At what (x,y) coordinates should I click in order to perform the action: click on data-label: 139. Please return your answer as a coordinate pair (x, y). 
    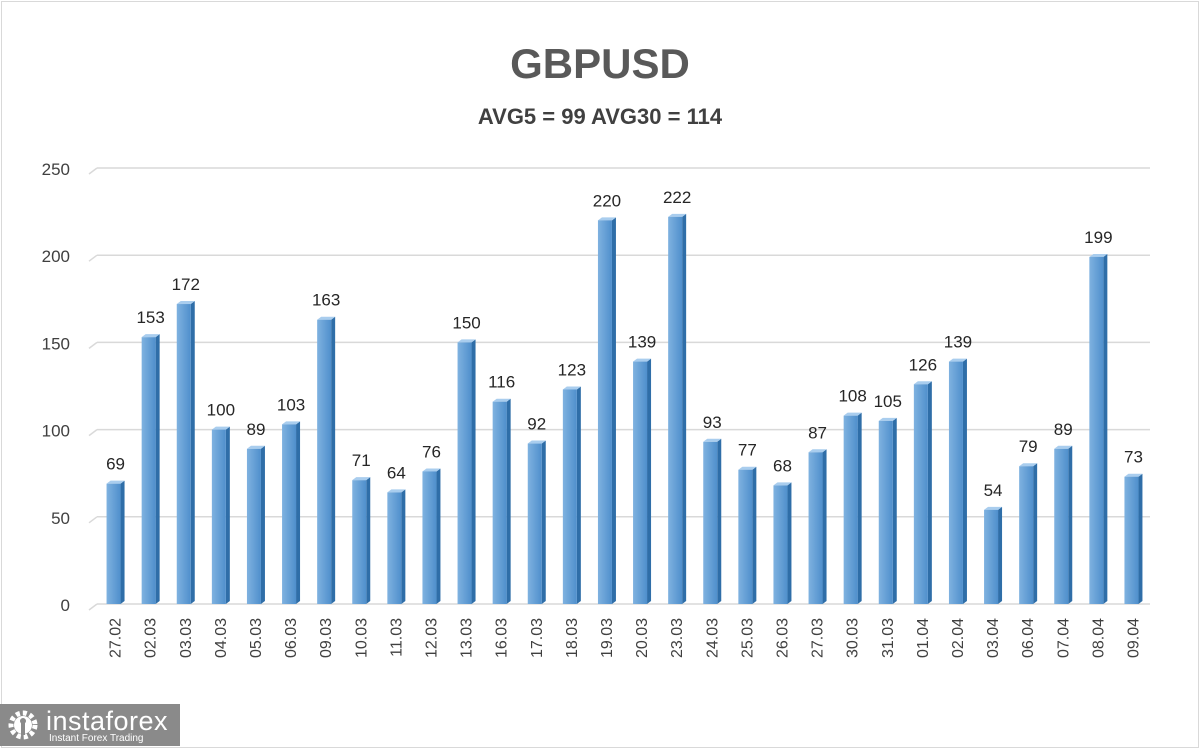
    Looking at the image, I should click on (958, 342).